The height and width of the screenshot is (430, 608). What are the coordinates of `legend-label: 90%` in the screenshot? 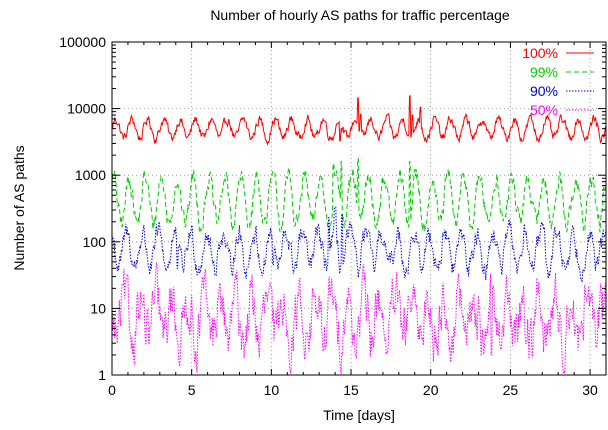 It's located at (544, 91).